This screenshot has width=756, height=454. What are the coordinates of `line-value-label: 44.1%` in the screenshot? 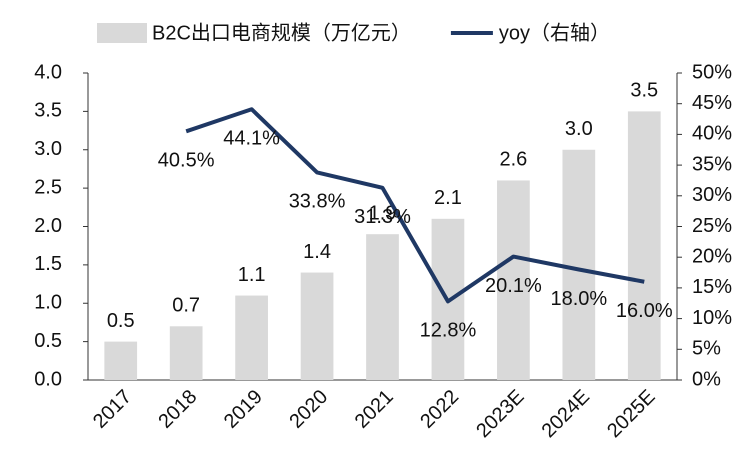 It's located at (251, 139).